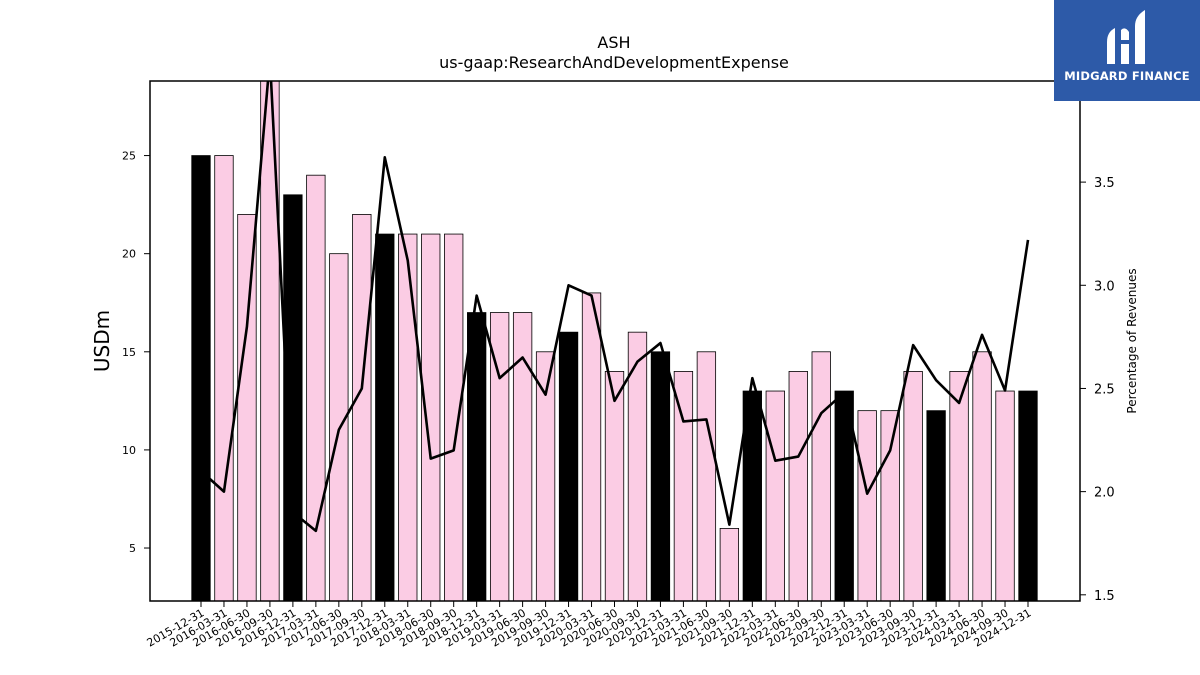 Image resolution: width=1200 pixels, height=675 pixels. I want to click on chart-title: ASH, so click(613, 42).